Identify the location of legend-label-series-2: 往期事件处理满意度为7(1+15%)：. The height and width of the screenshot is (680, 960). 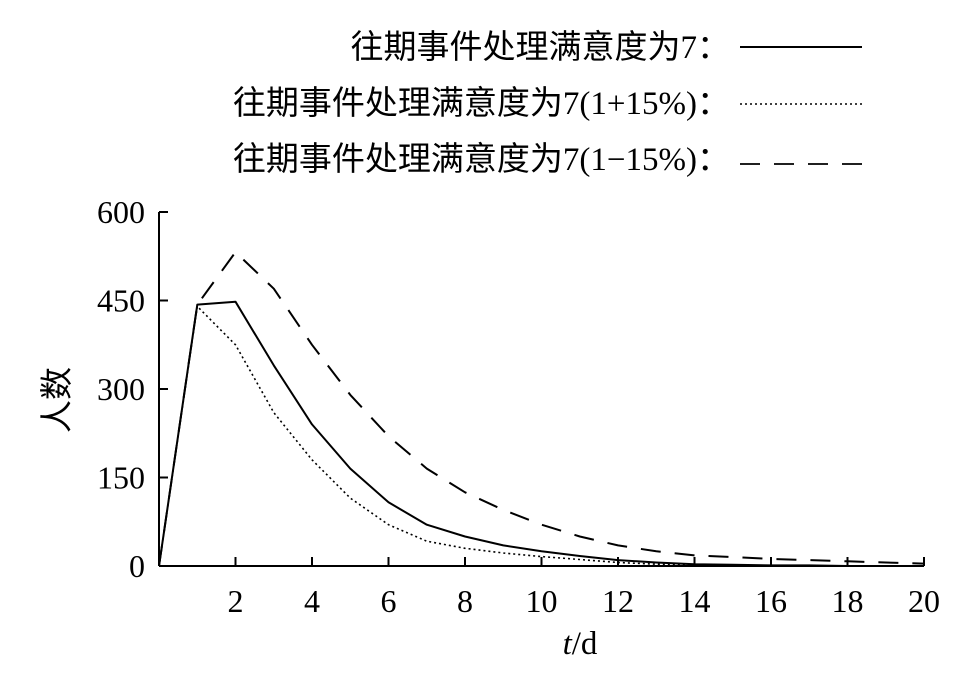
(481, 103).